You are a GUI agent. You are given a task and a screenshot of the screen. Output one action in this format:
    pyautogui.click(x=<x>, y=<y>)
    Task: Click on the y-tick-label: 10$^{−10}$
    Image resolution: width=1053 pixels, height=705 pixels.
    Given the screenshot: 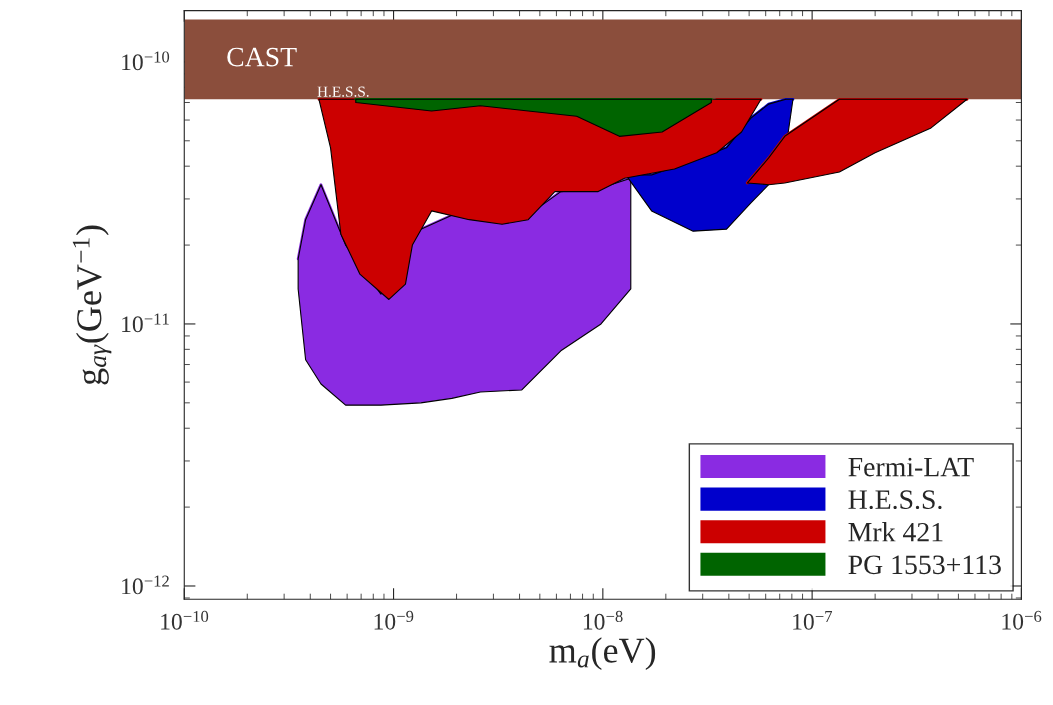 What is the action you would take?
    pyautogui.click(x=146, y=61)
    